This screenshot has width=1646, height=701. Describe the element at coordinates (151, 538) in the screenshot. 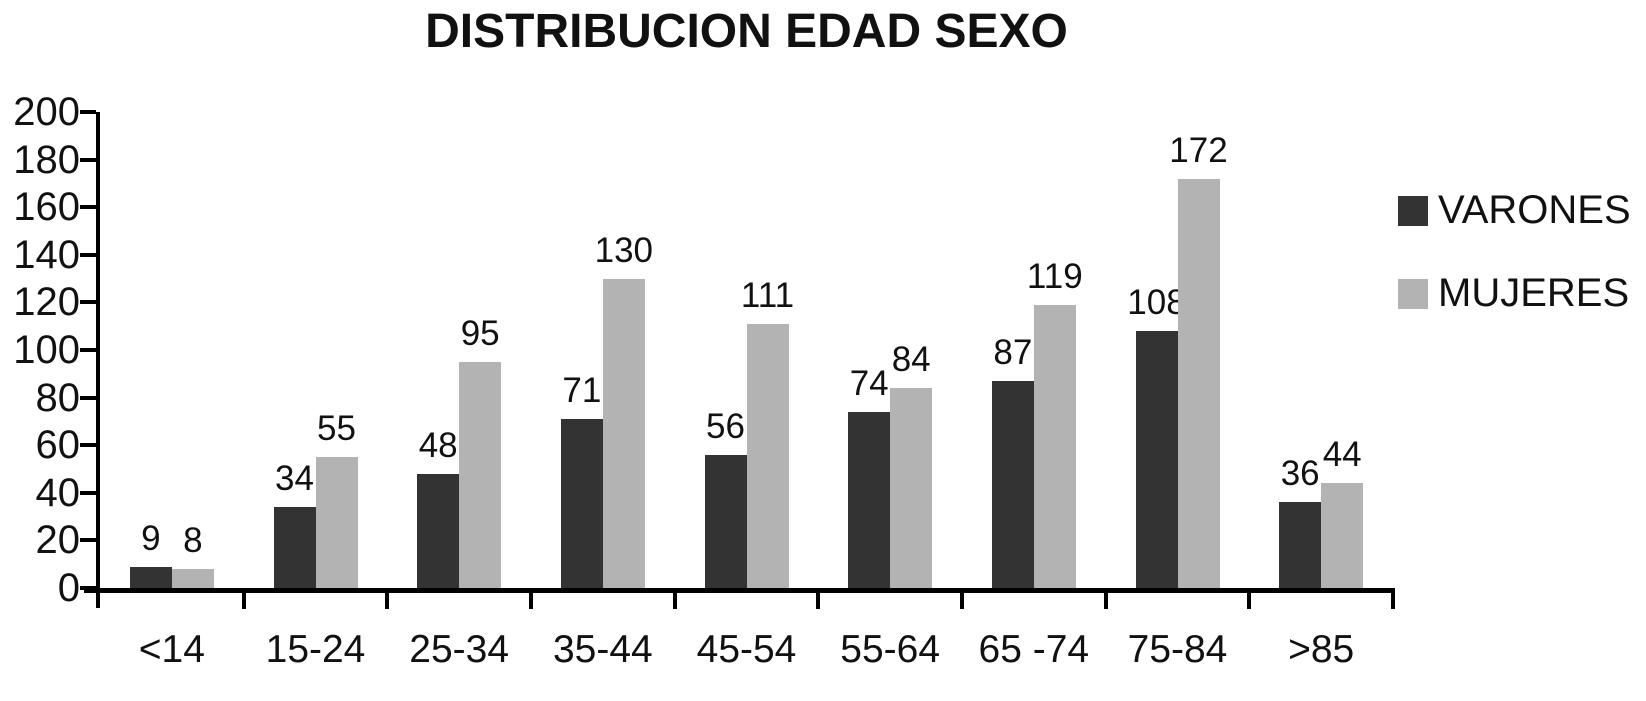

I see `bar-value-label: 9` at that location.